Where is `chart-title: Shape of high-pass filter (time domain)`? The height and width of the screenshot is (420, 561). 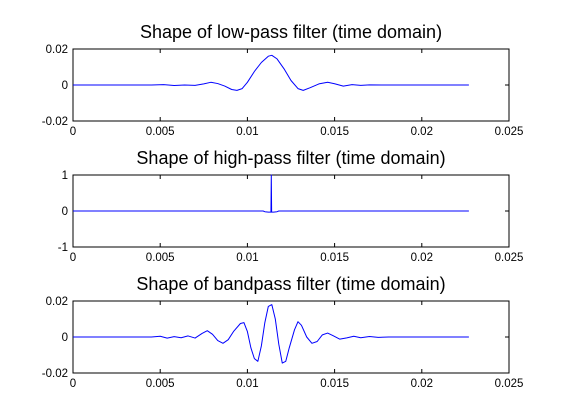 chart-title: Shape of high-pass filter (time domain) is located at coordinates (290, 158).